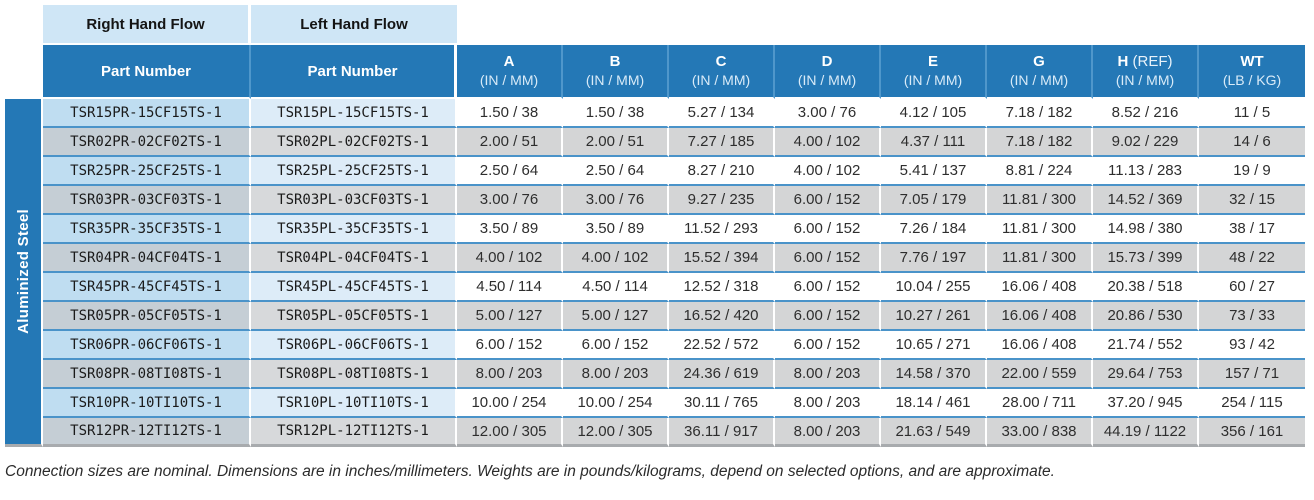 This screenshot has width=1314, height=500. What do you see at coordinates (354, 345) in the screenshot?
I see `part-number-left: TSR06PL-06CF06TS-1` at bounding box center [354, 345].